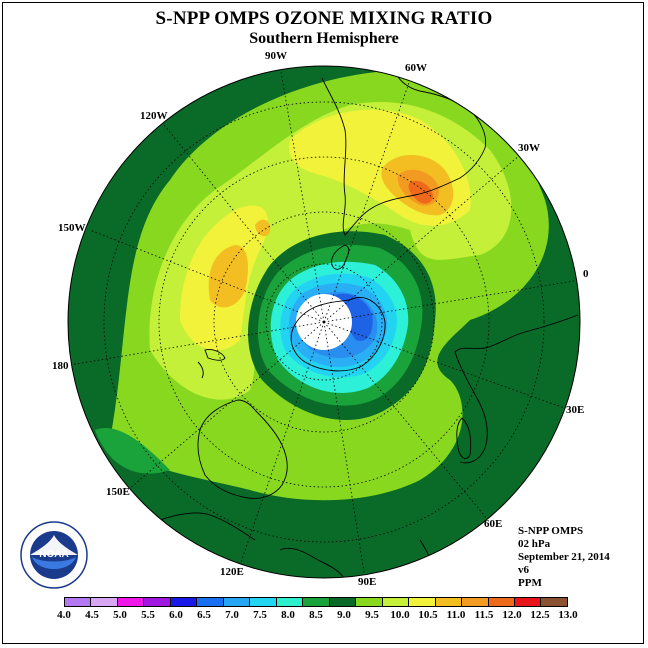 The image size is (648, 648). Describe the element at coordinates (228, 276) in the screenshot. I see `field-level-10p5-west` at that location.